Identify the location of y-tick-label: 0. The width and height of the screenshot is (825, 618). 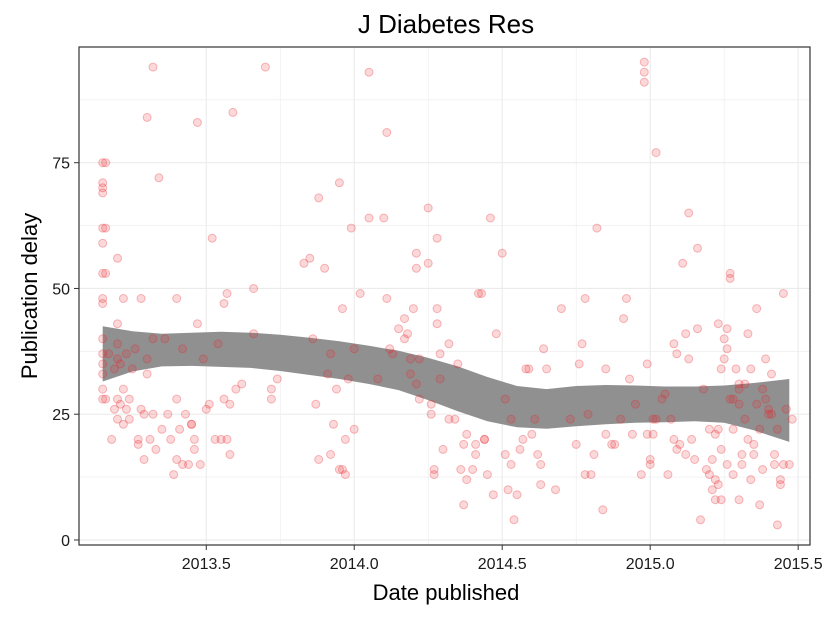
(65, 541).